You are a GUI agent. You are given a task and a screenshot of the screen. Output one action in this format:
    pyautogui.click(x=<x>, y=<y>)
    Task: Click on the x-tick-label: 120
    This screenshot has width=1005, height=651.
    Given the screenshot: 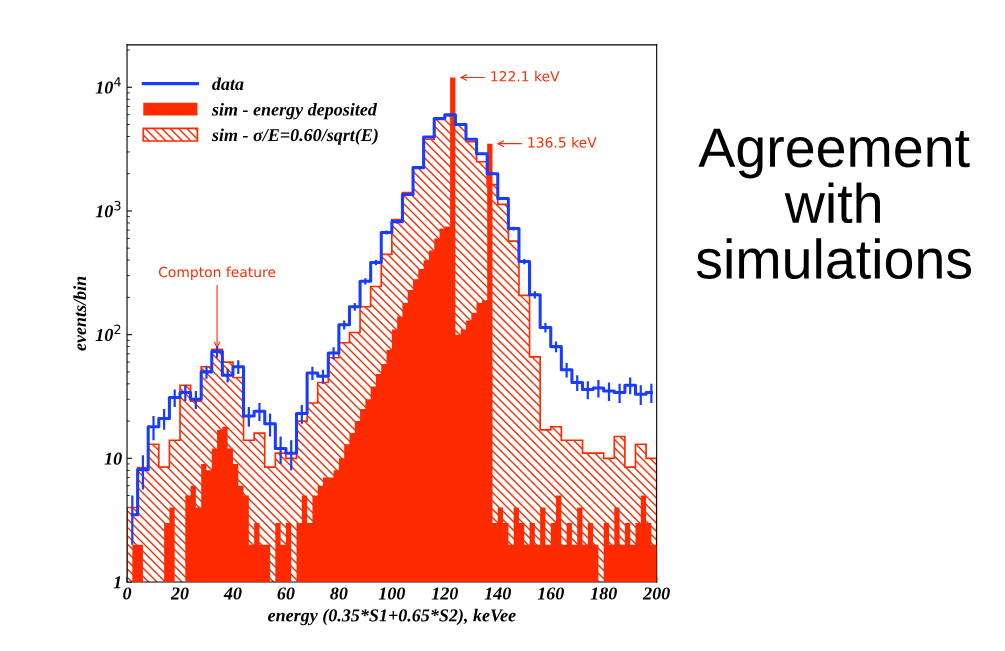 What is the action you would take?
    pyautogui.click(x=445, y=593)
    